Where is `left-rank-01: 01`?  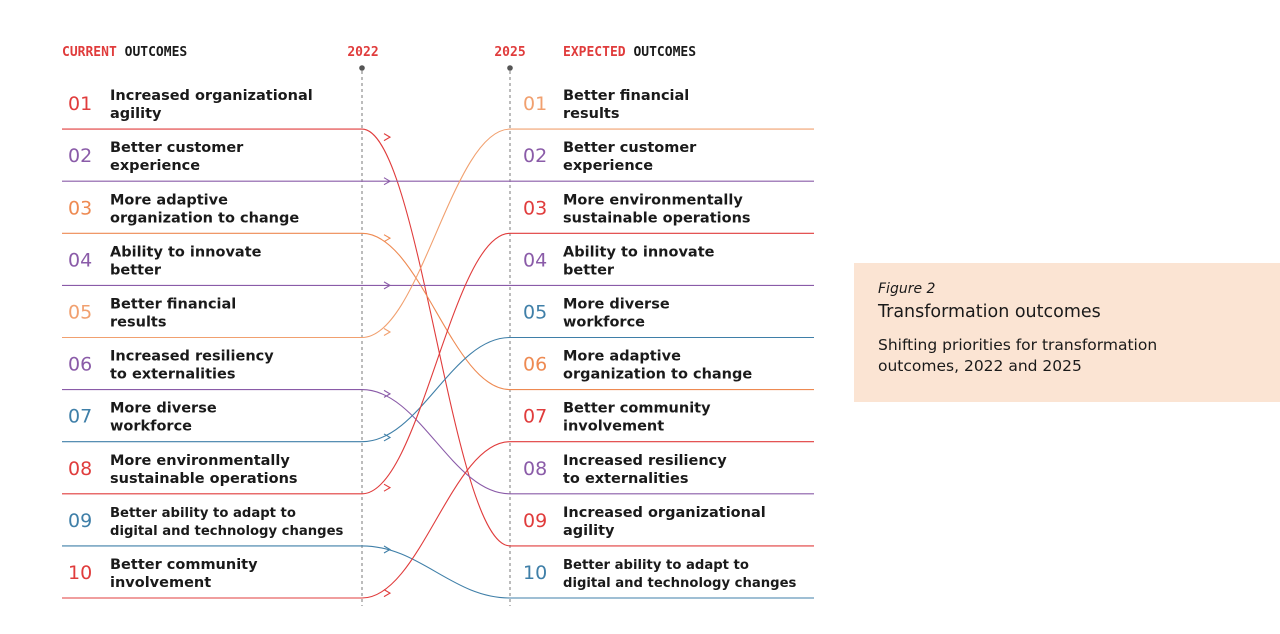 left-rank-01: 01 is located at coordinates (80, 104).